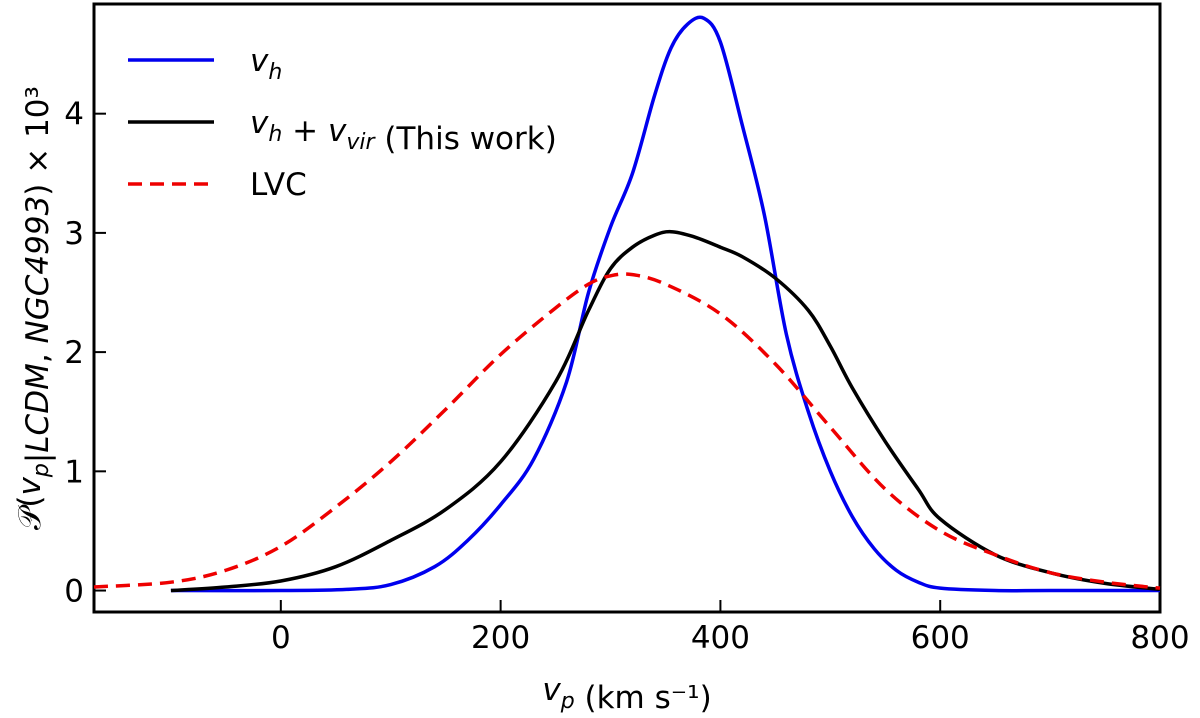 The height and width of the screenshot is (718, 1200). Describe the element at coordinates (720, 638) in the screenshot. I see `x-tick-label: 400` at that location.